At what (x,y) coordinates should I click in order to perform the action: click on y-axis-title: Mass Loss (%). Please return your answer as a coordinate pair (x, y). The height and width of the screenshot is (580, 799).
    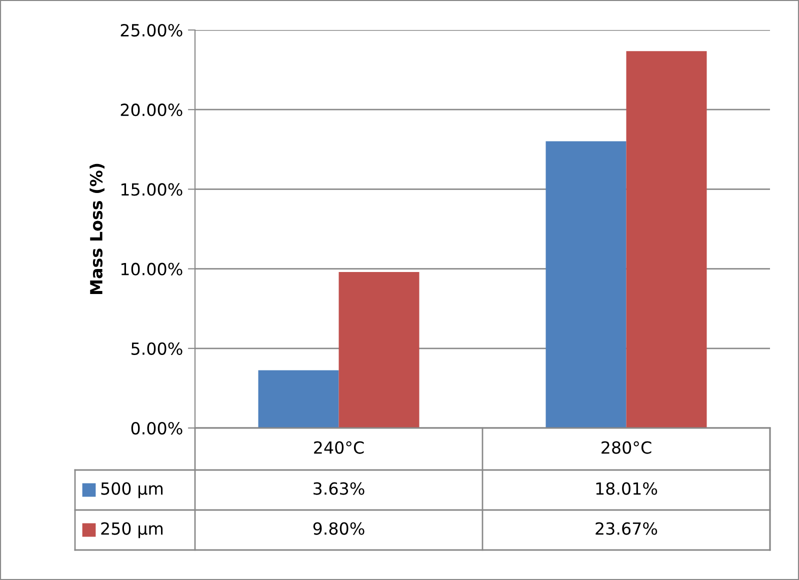
    Looking at the image, I should click on (97, 229).